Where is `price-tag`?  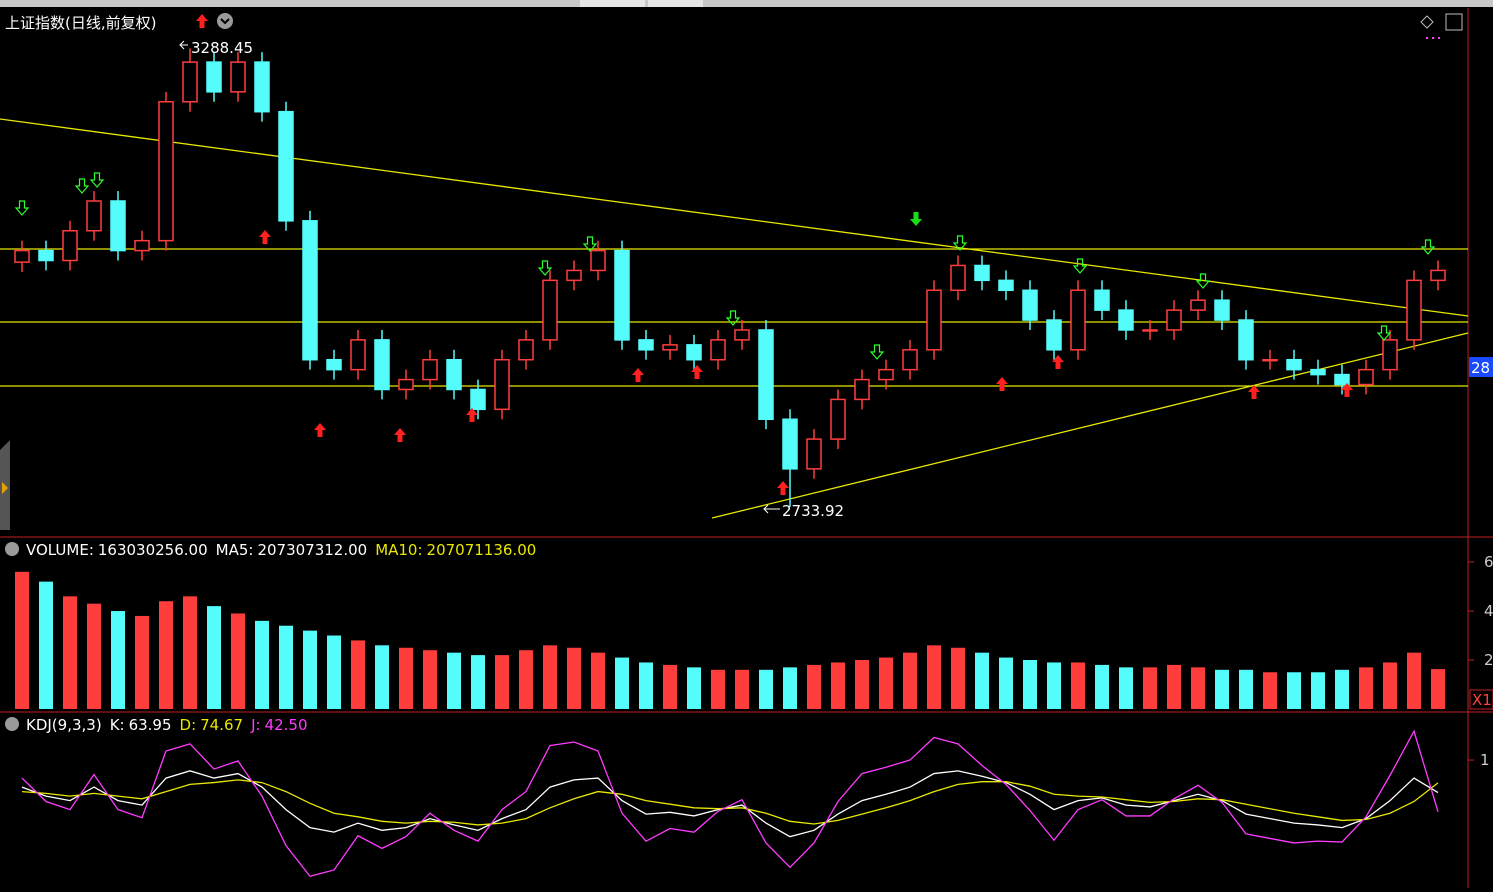 price-tag is located at coordinates (1481, 367).